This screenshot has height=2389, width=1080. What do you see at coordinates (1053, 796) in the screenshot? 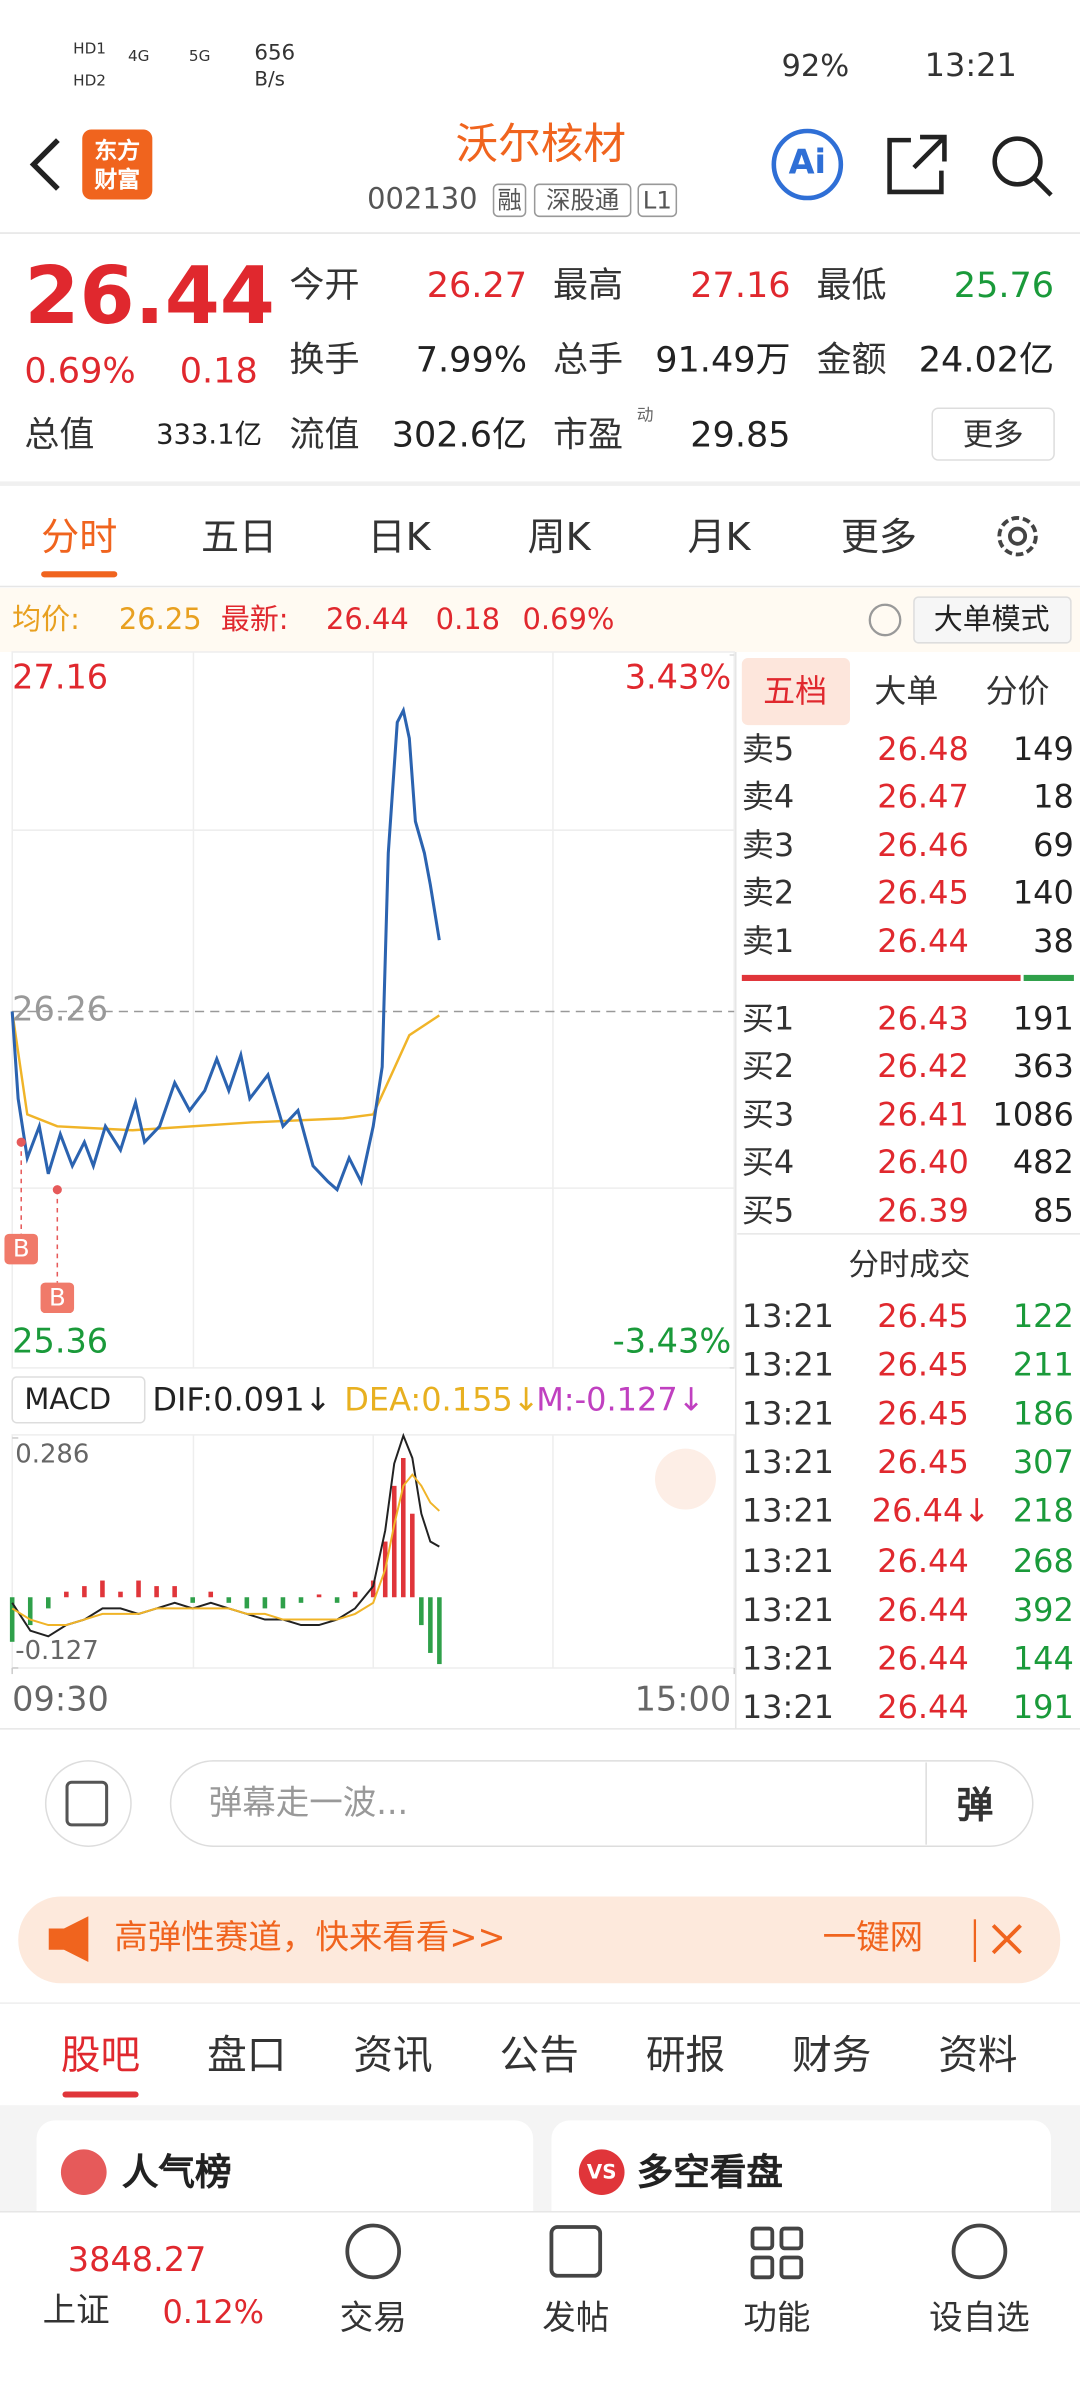
I see `book-volume: 18` at bounding box center [1053, 796].